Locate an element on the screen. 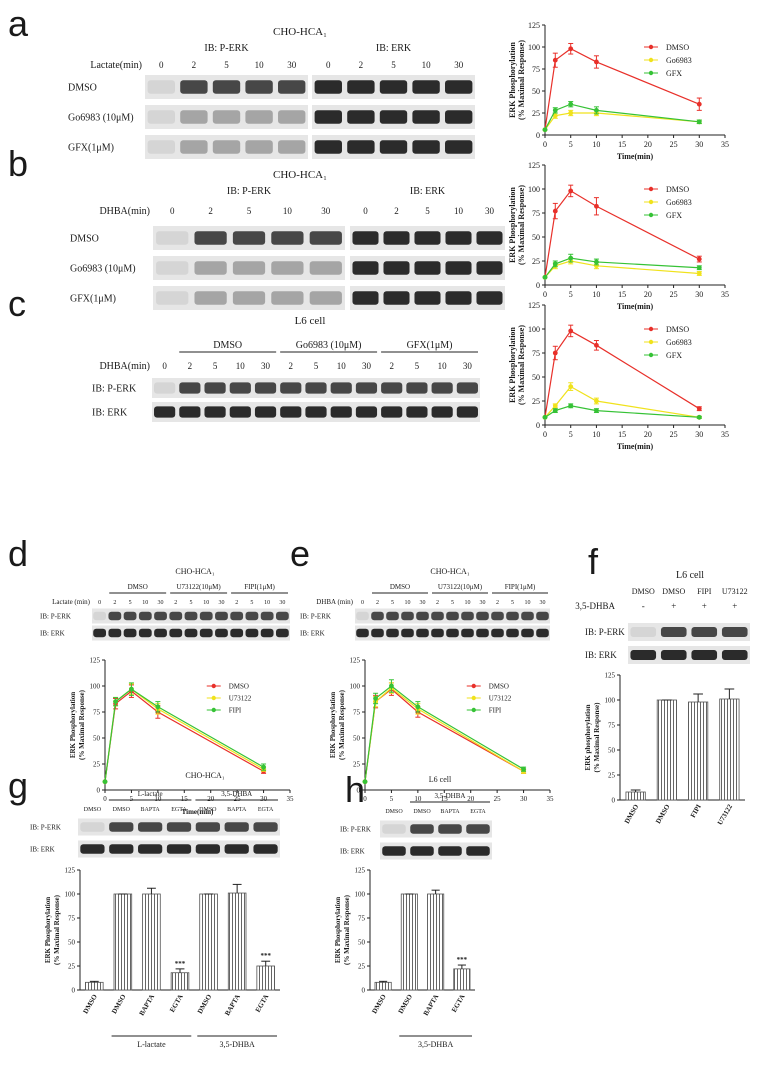  x-tick-label: BAPTA is located at coordinates (431, 1005).